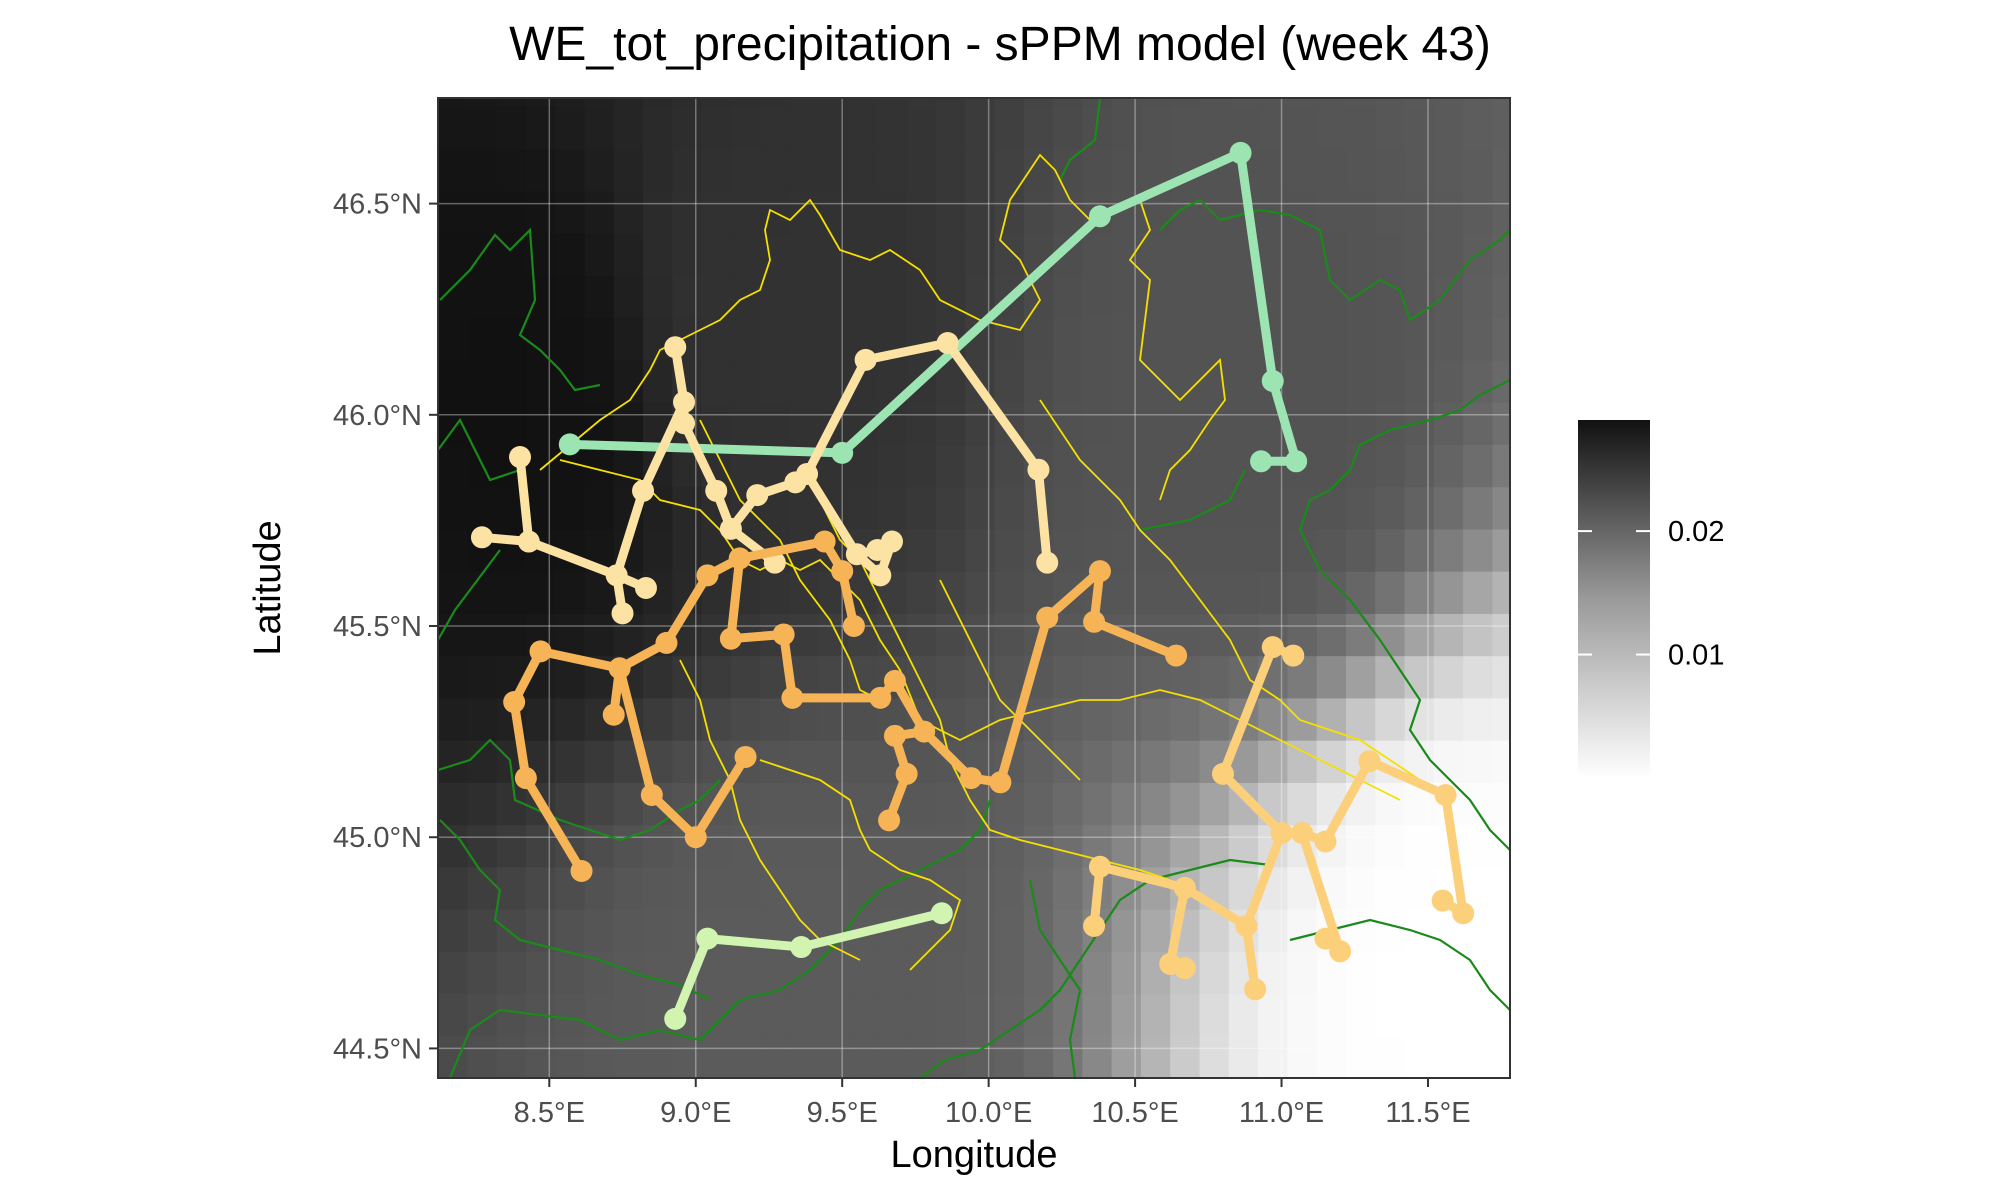 This screenshot has width=2000, height=1200. What do you see at coordinates (377, 627) in the screenshot?
I see `y-tick-label: 45.5°N` at bounding box center [377, 627].